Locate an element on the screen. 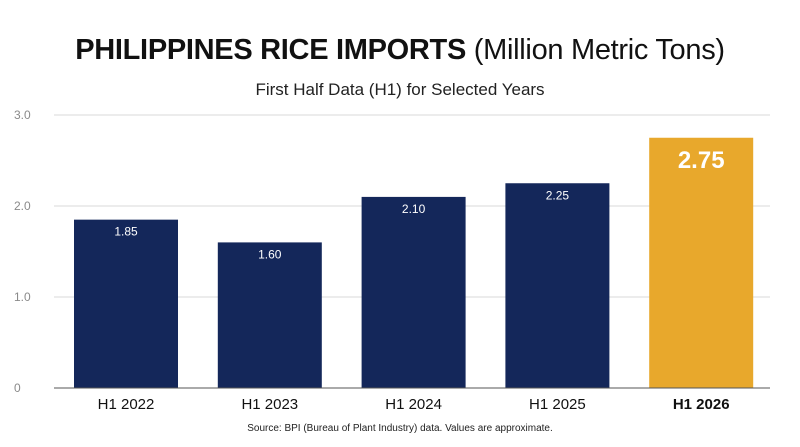 This screenshot has width=800, height=447. chart-title-unit: (Million Metric Tons) is located at coordinates (599, 50).